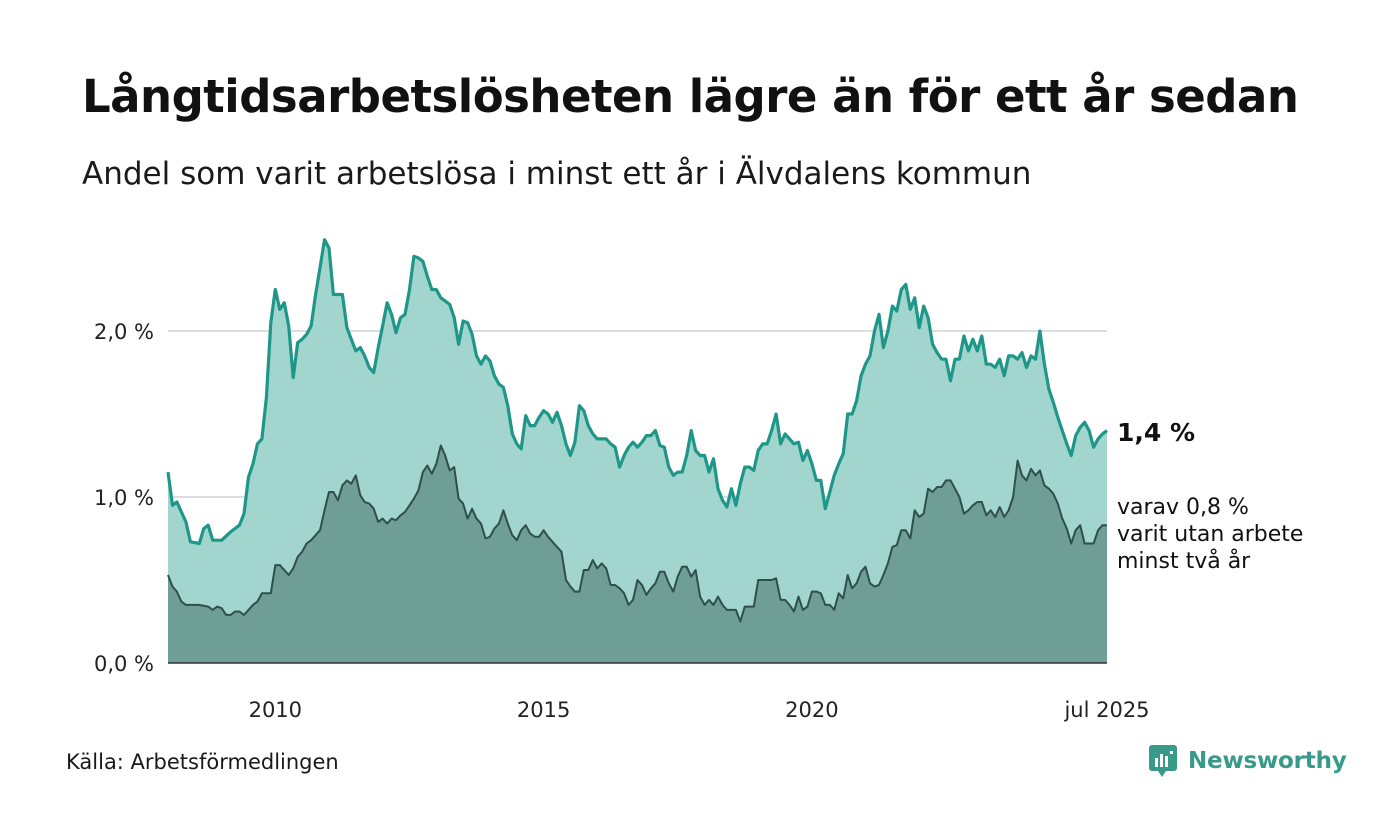 The width and height of the screenshot is (1400, 840). I want to click on newsworthy-logo-icon, so click(1163, 761).